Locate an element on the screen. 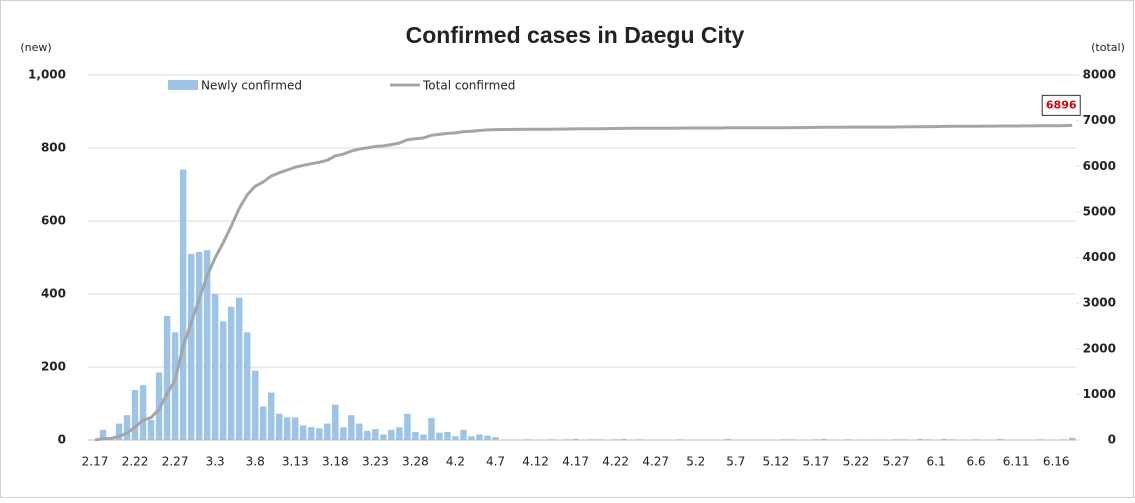  x-tick-label: 5.27 is located at coordinates (896, 462).